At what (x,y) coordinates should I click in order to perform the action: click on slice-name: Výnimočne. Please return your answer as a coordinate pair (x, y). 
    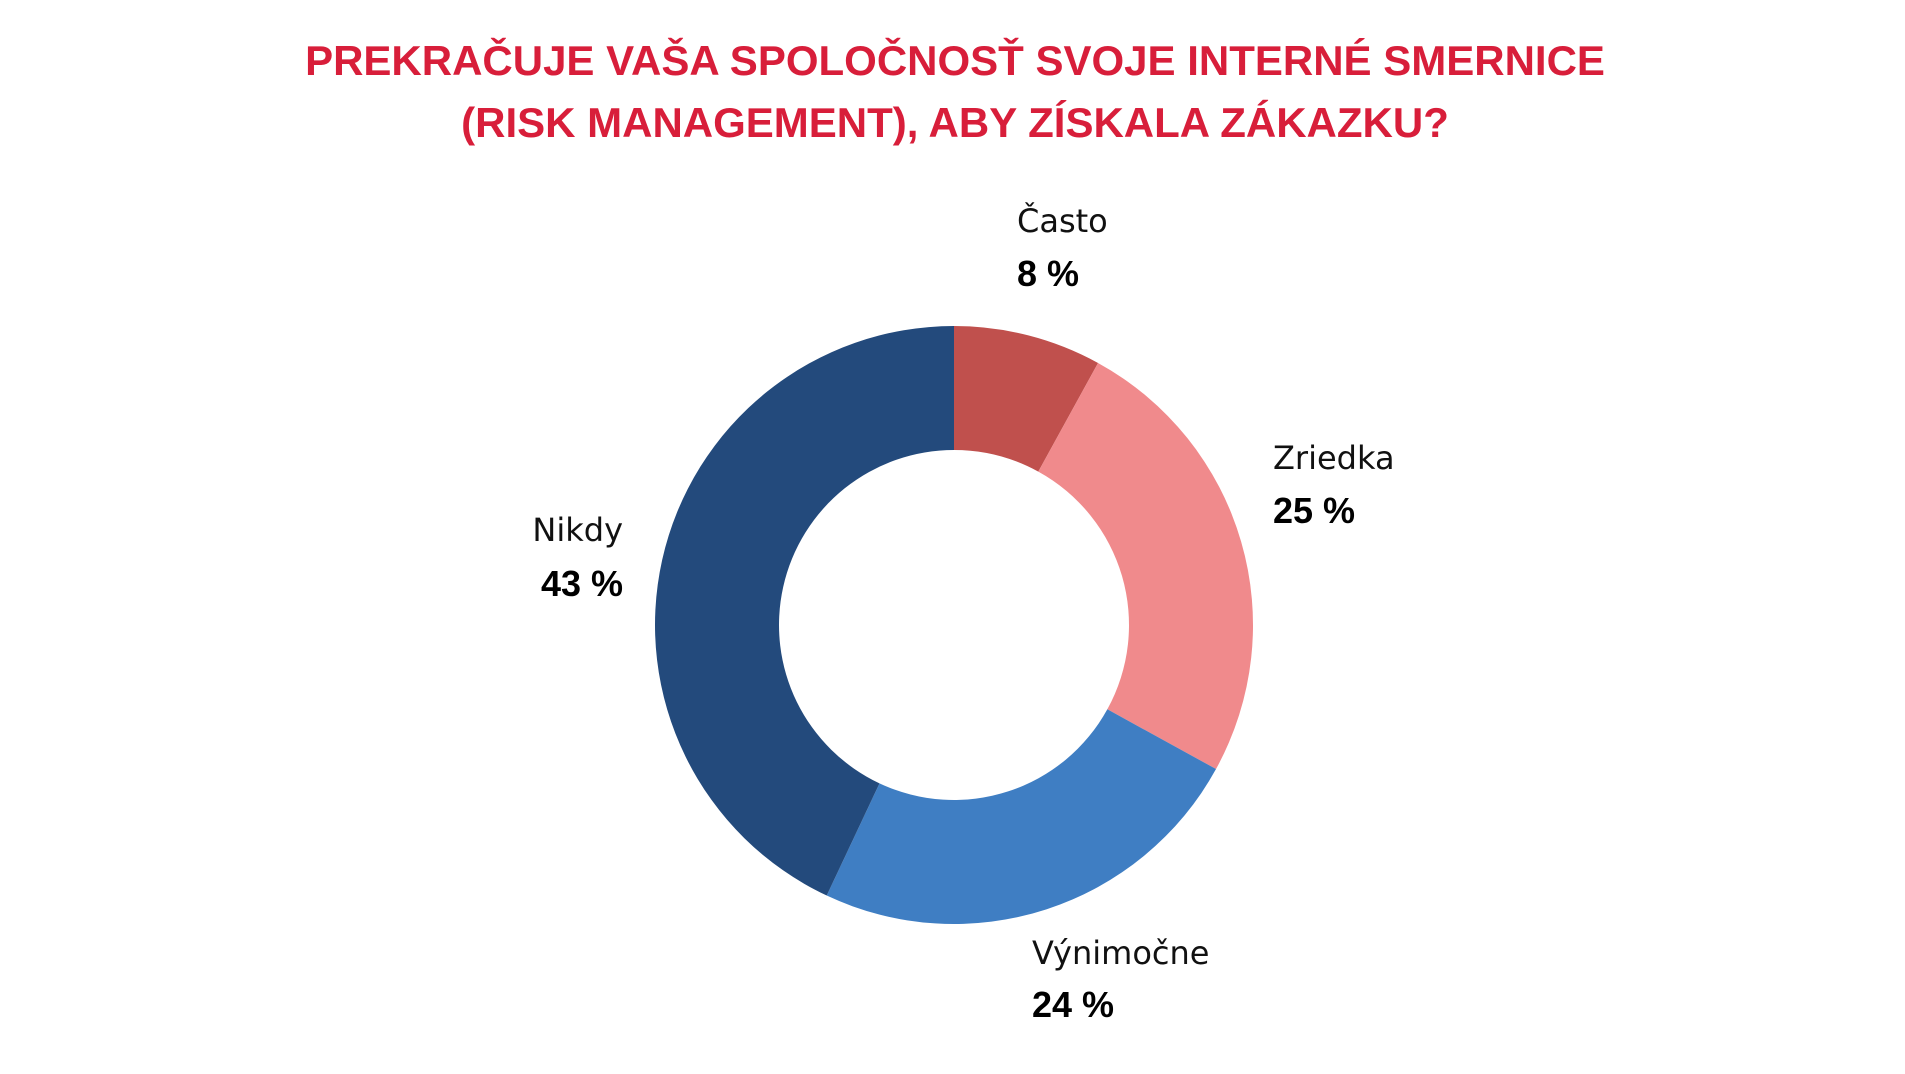
    Looking at the image, I should click on (1120, 953).